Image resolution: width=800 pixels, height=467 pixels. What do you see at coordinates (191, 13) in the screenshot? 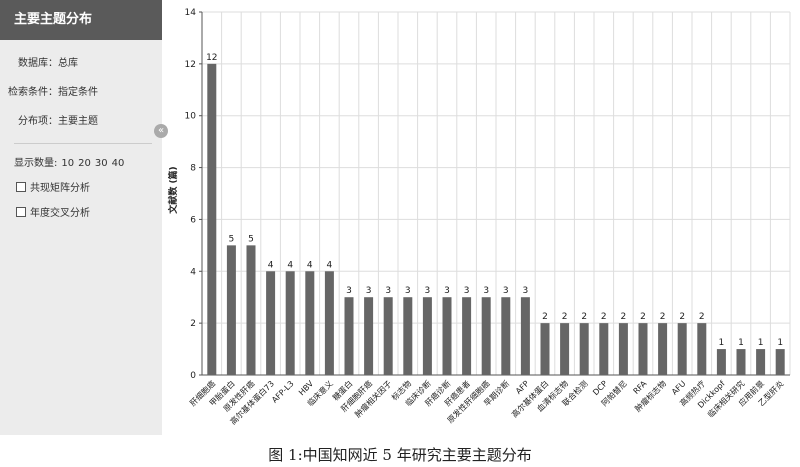
I see `y-tick-label: 14` at bounding box center [191, 13].